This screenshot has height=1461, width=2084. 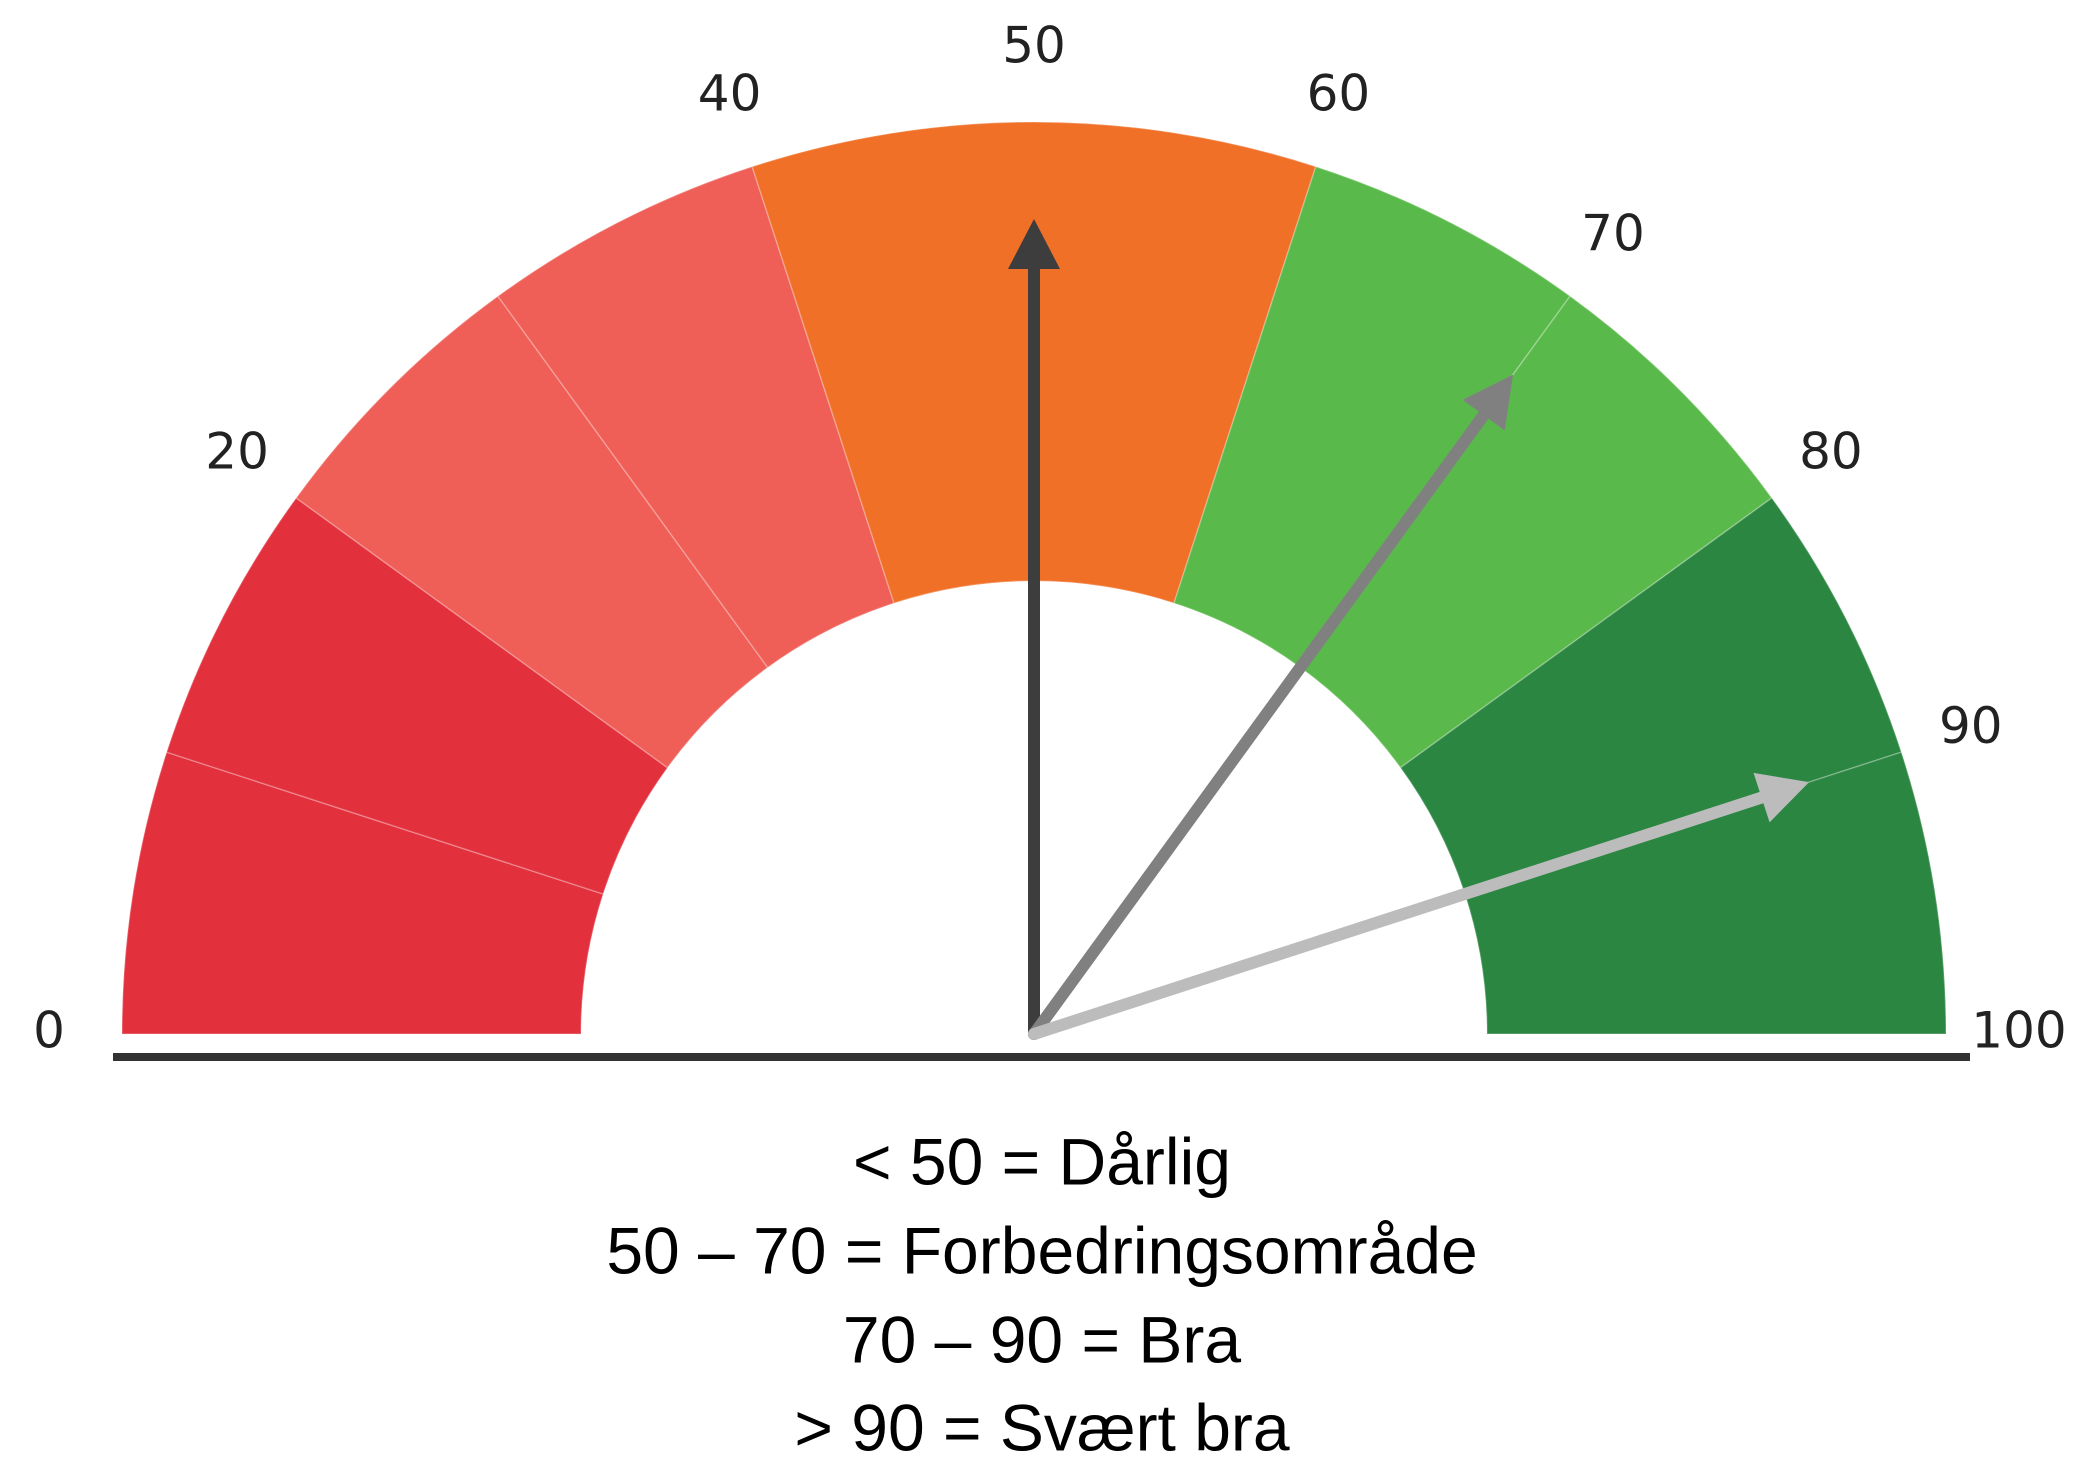 What do you see at coordinates (49, 1031) in the screenshot?
I see `tick-label: 0` at bounding box center [49, 1031].